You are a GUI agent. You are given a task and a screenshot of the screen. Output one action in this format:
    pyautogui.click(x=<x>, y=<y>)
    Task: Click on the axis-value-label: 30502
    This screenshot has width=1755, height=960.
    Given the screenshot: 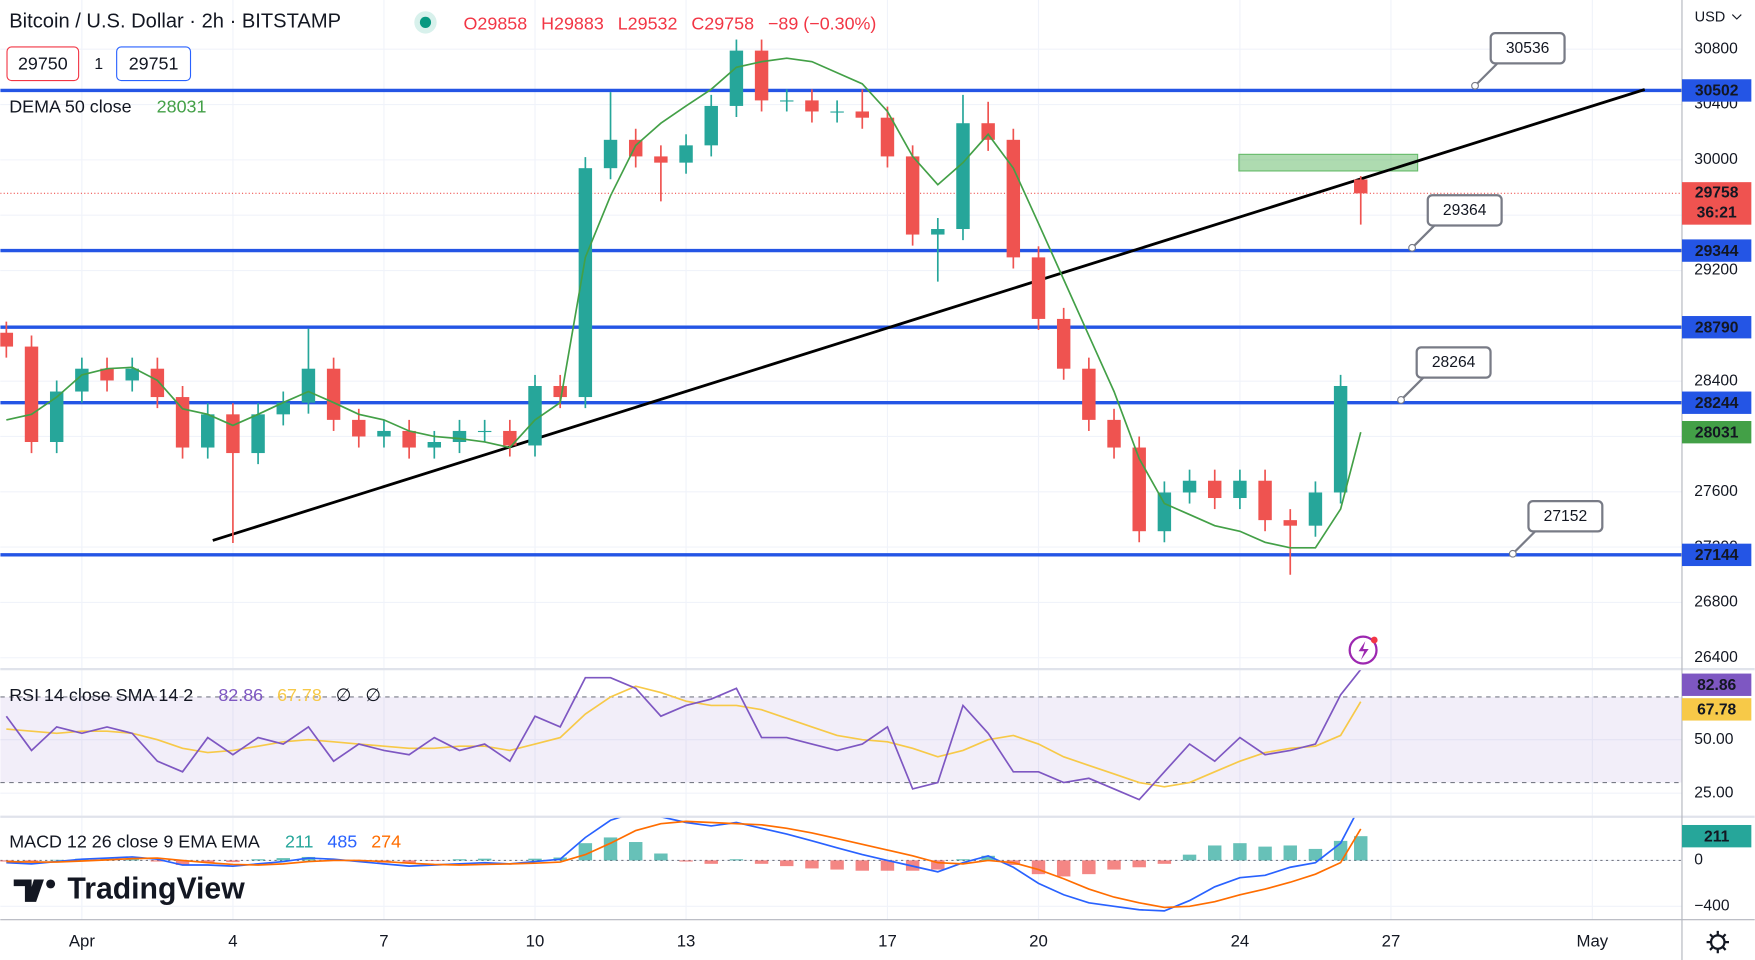 What is the action you would take?
    pyautogui.click(x=1717, y=91)
    